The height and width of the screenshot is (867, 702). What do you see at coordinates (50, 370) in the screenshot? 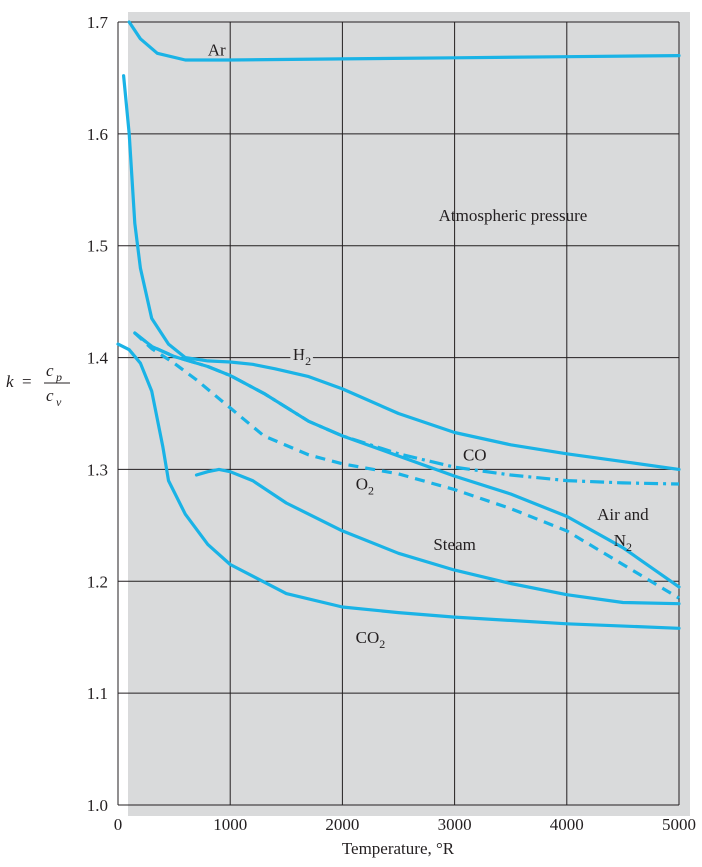
I see `y-axis-label-numerator: c` at bounding box center [50, 370].